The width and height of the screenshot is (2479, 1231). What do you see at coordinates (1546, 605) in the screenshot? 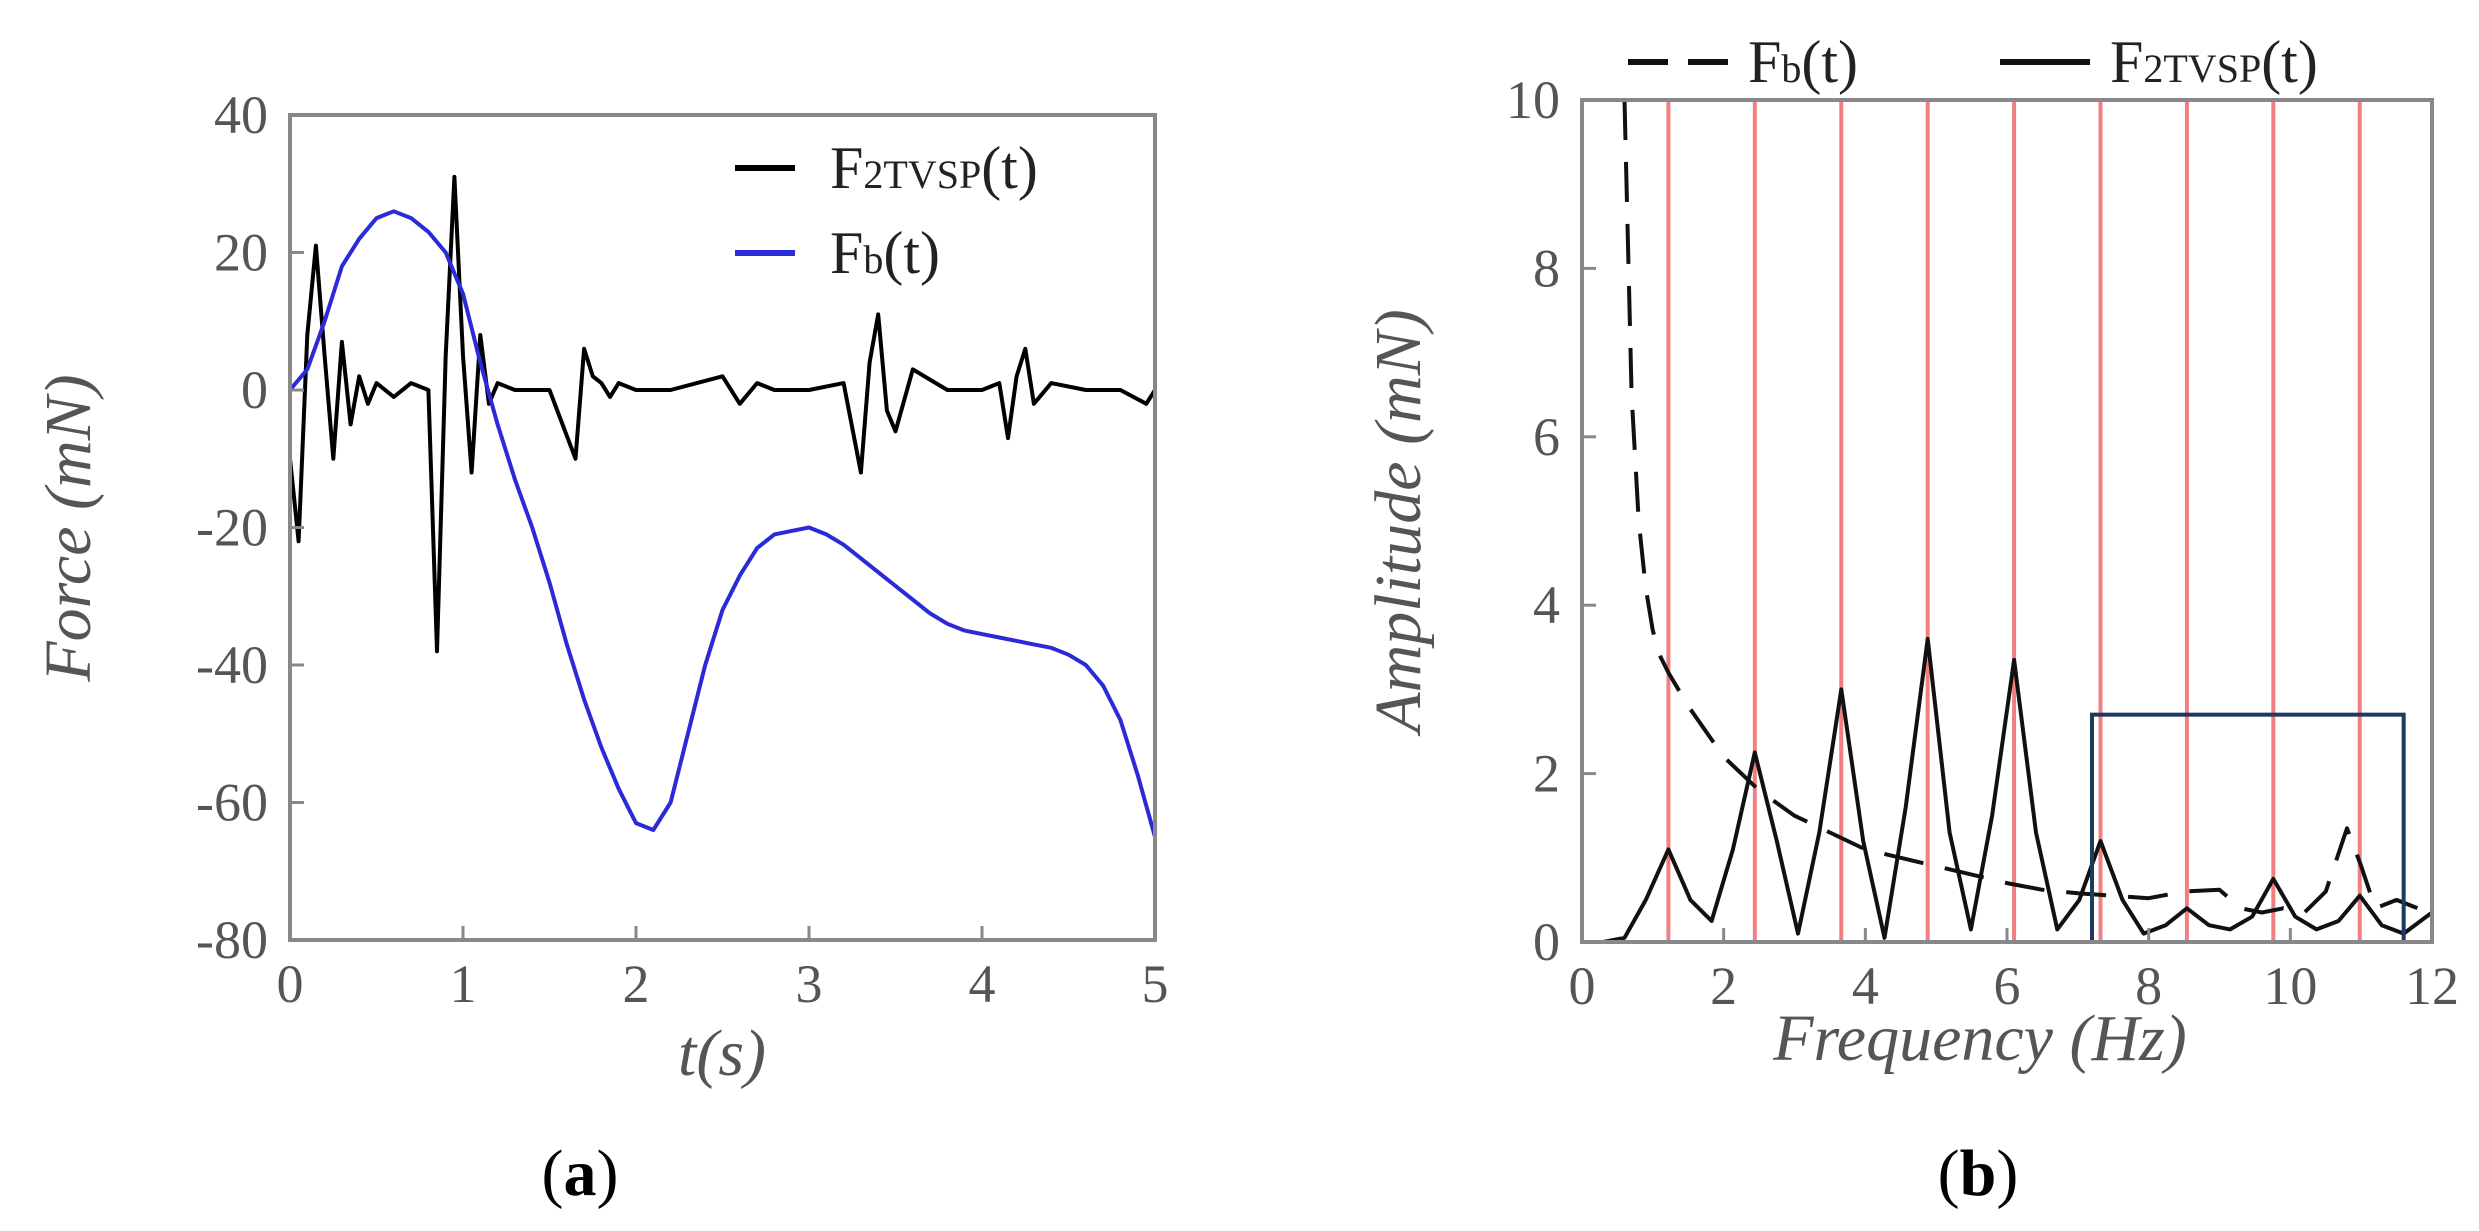
I see `chart-b-ytick-label: 4` at bounding box center [1546, 605].